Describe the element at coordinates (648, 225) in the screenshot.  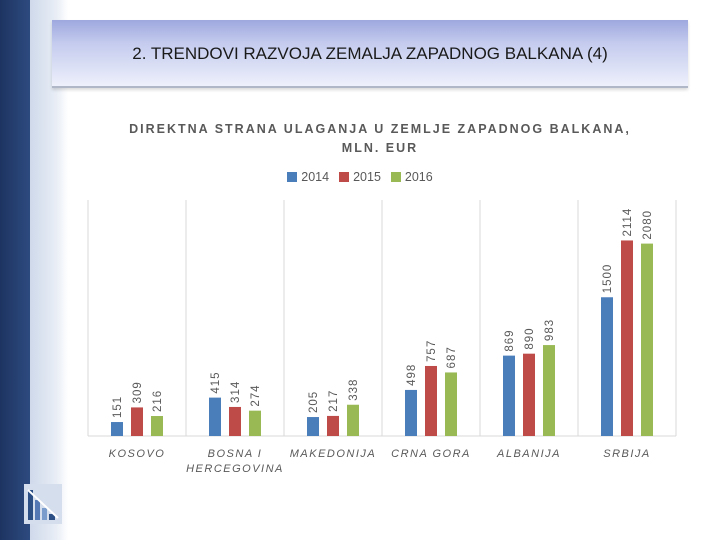
I see `data-label: 2080` at that location.